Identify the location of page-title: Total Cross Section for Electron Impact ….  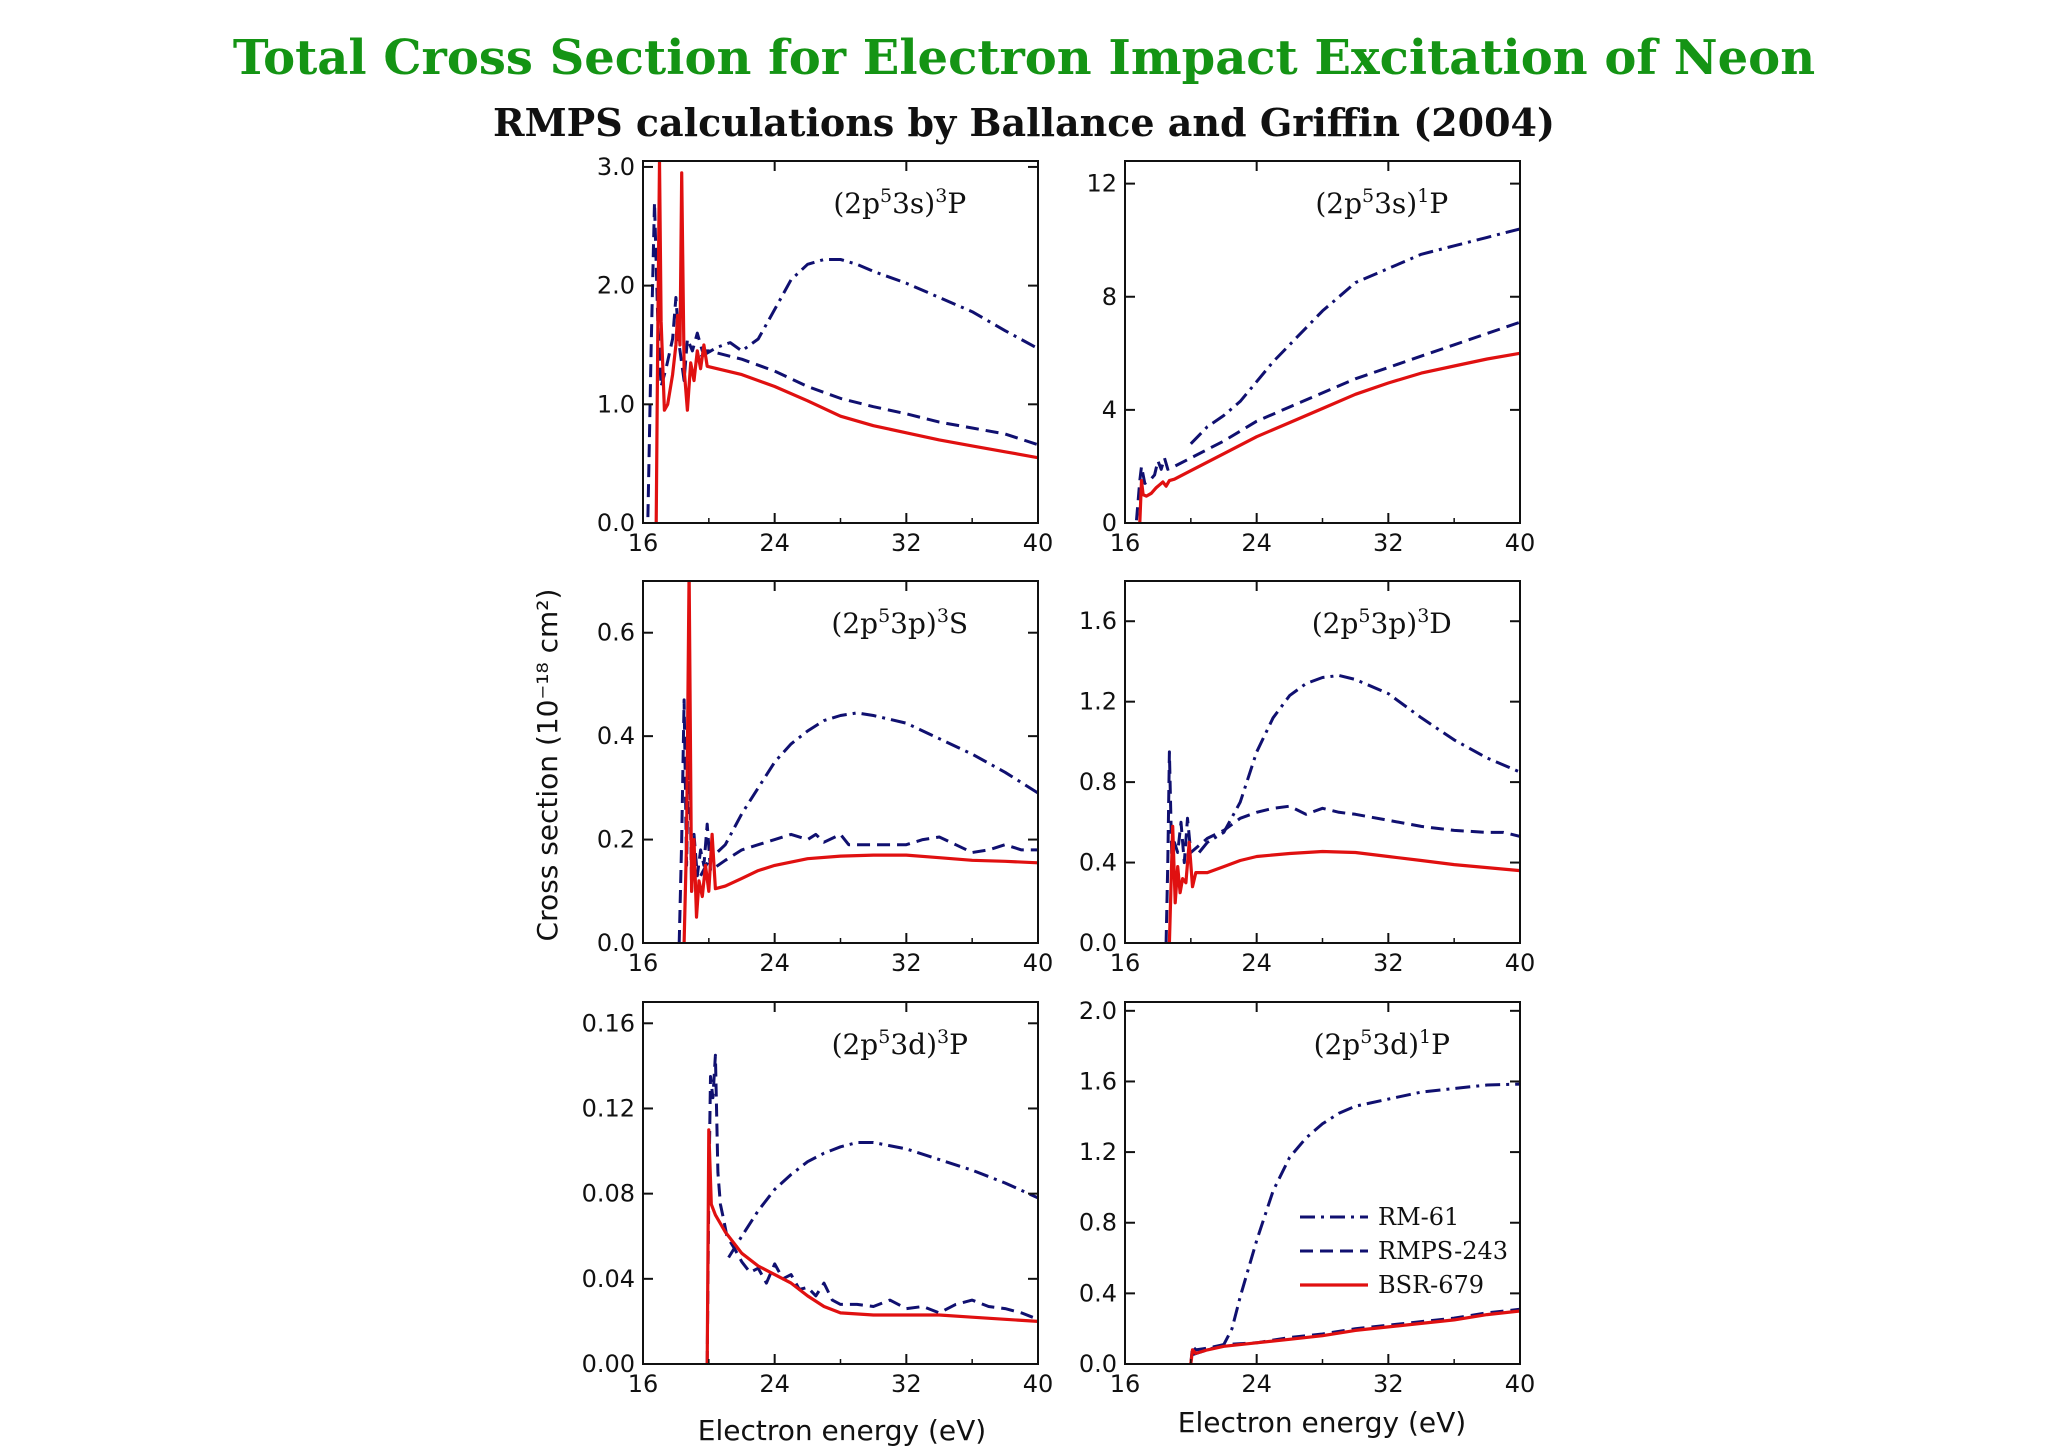
(1024, 58).